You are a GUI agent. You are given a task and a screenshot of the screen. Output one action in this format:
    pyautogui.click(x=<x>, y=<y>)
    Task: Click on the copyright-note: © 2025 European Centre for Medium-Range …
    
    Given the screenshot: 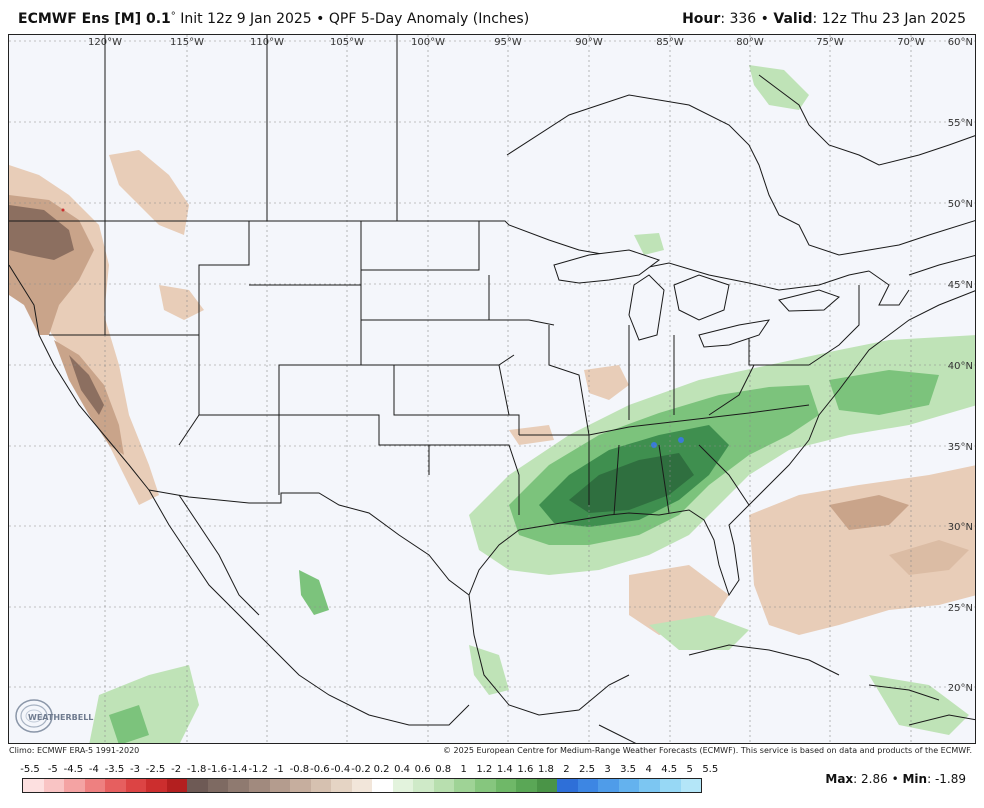 What is the action you would take?
    pyautogui.click(x=707, y=750)
    